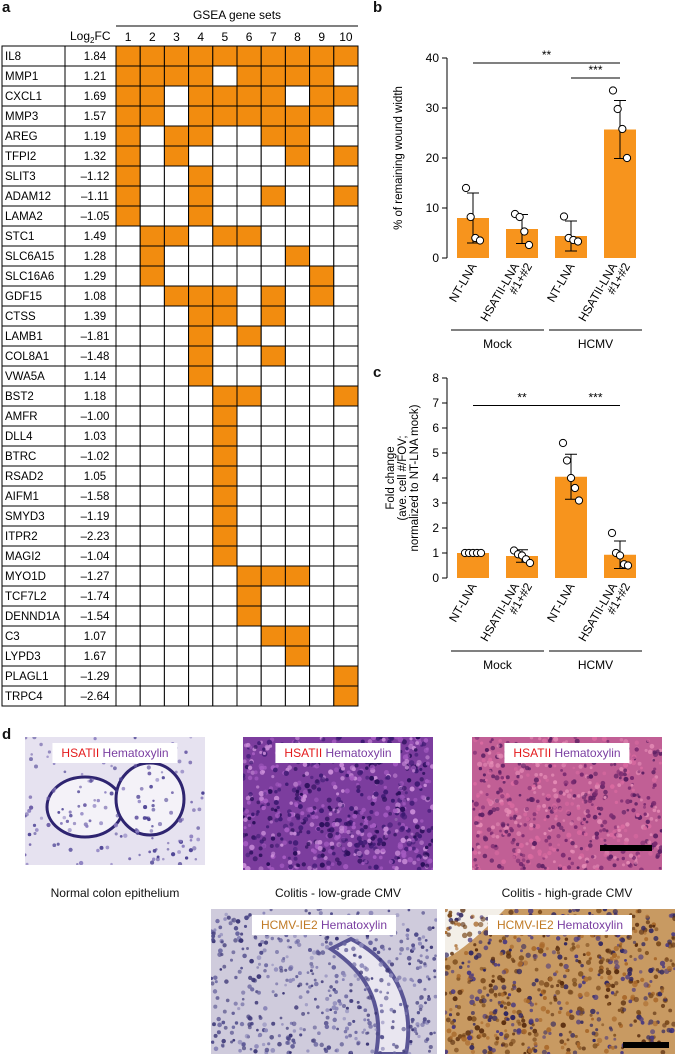  What do you see at coordinates (25, 517) in the screenshot?
I see `gene-name: SMYD3` at bounding box center [25, 517].